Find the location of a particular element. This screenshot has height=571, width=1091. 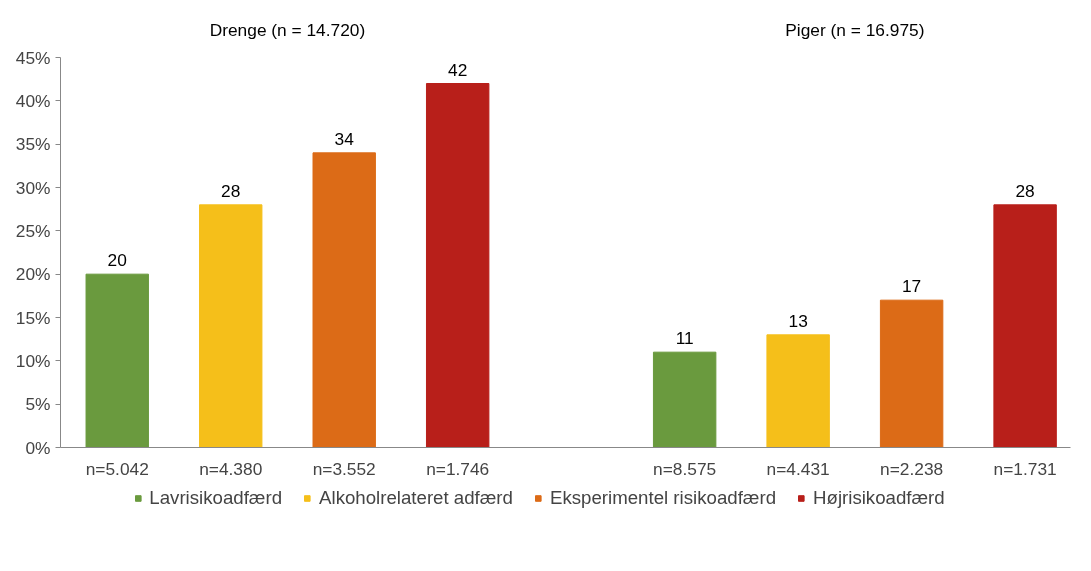

x-tick-label: n=3.552 is located at coordinates (344, 468).